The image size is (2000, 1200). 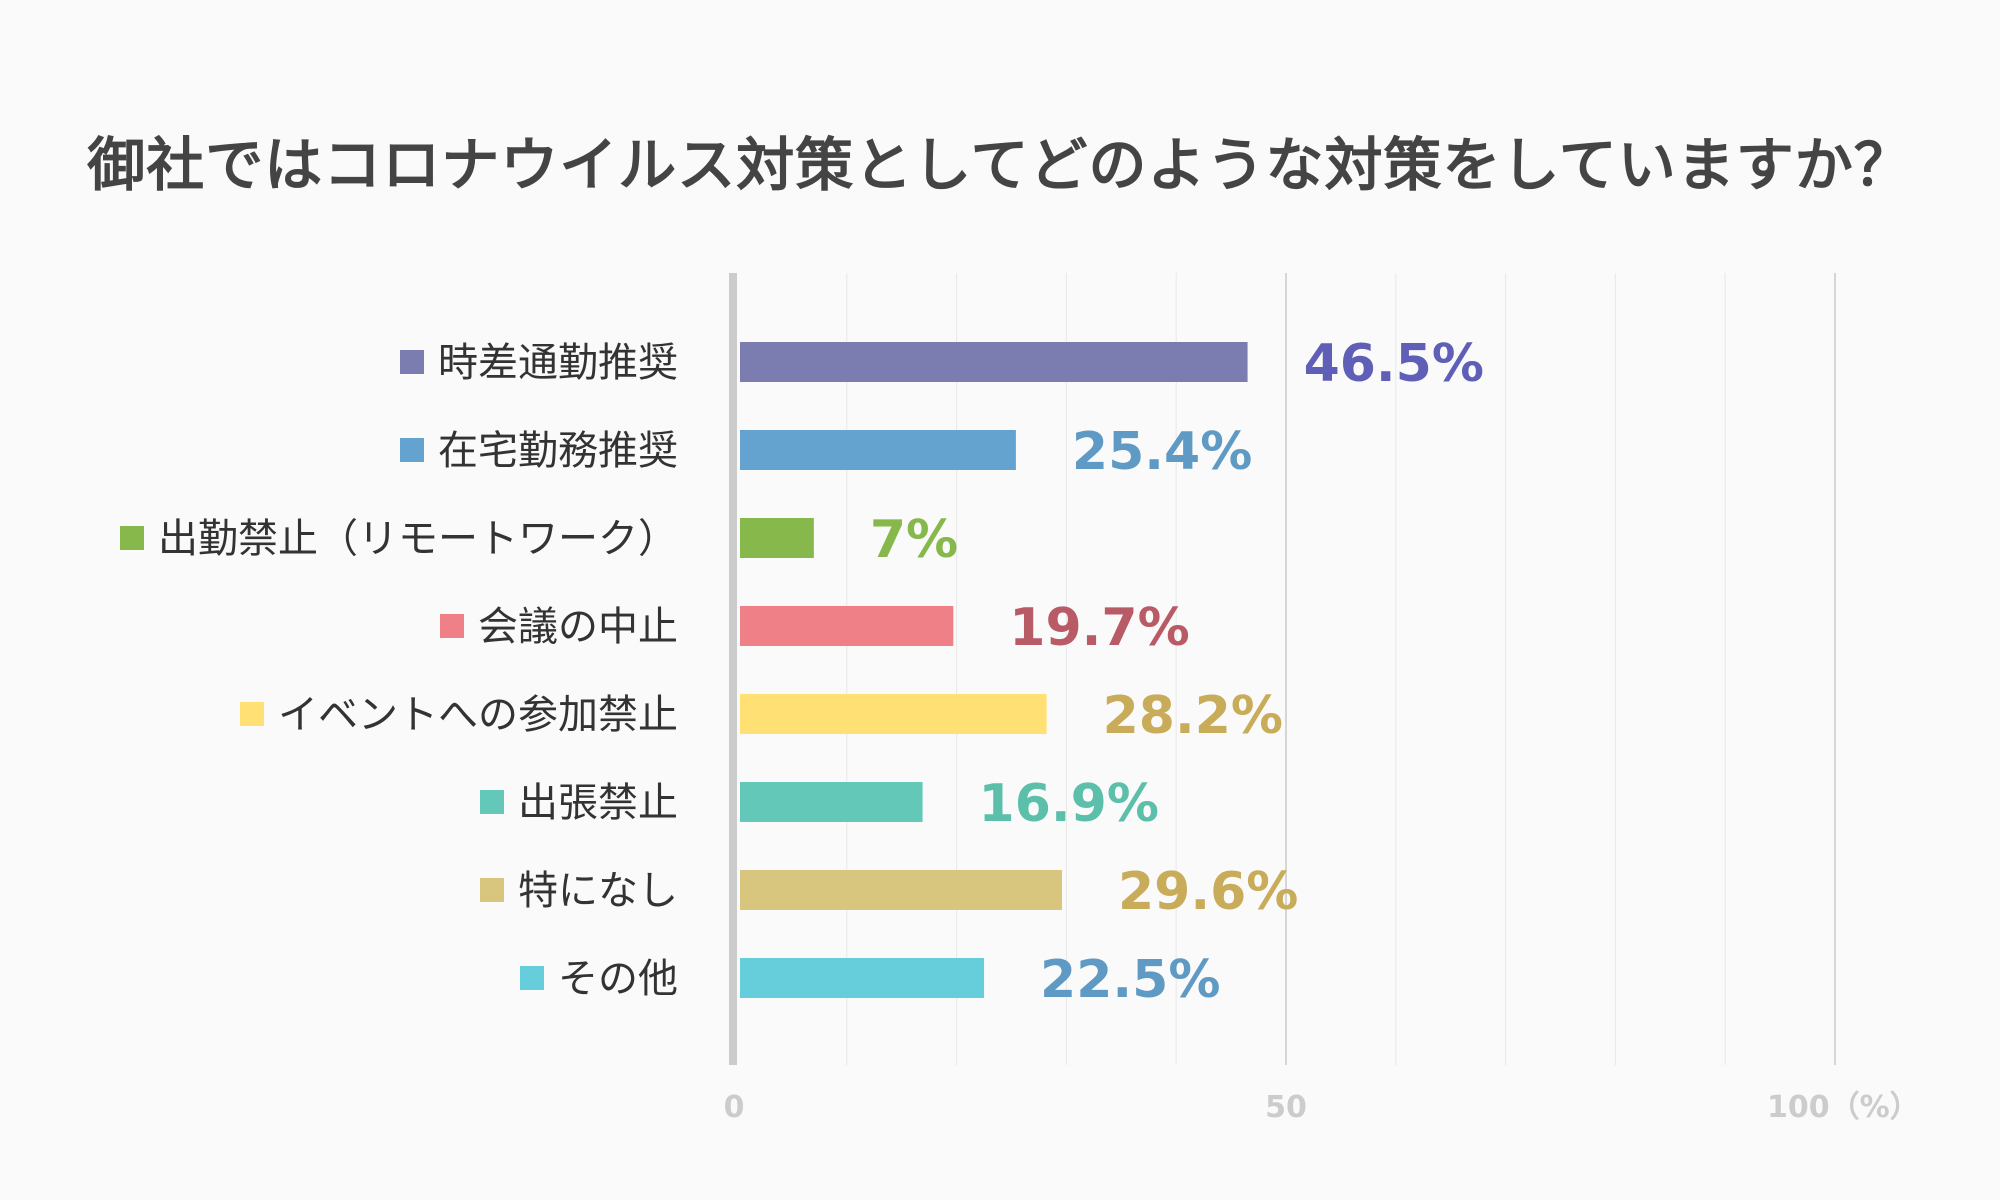 What do you see at coordinates (558, 451) in the screenshot?
I see `category-label-2: 在宅勤務推奨` at bounding box center [558, 451].